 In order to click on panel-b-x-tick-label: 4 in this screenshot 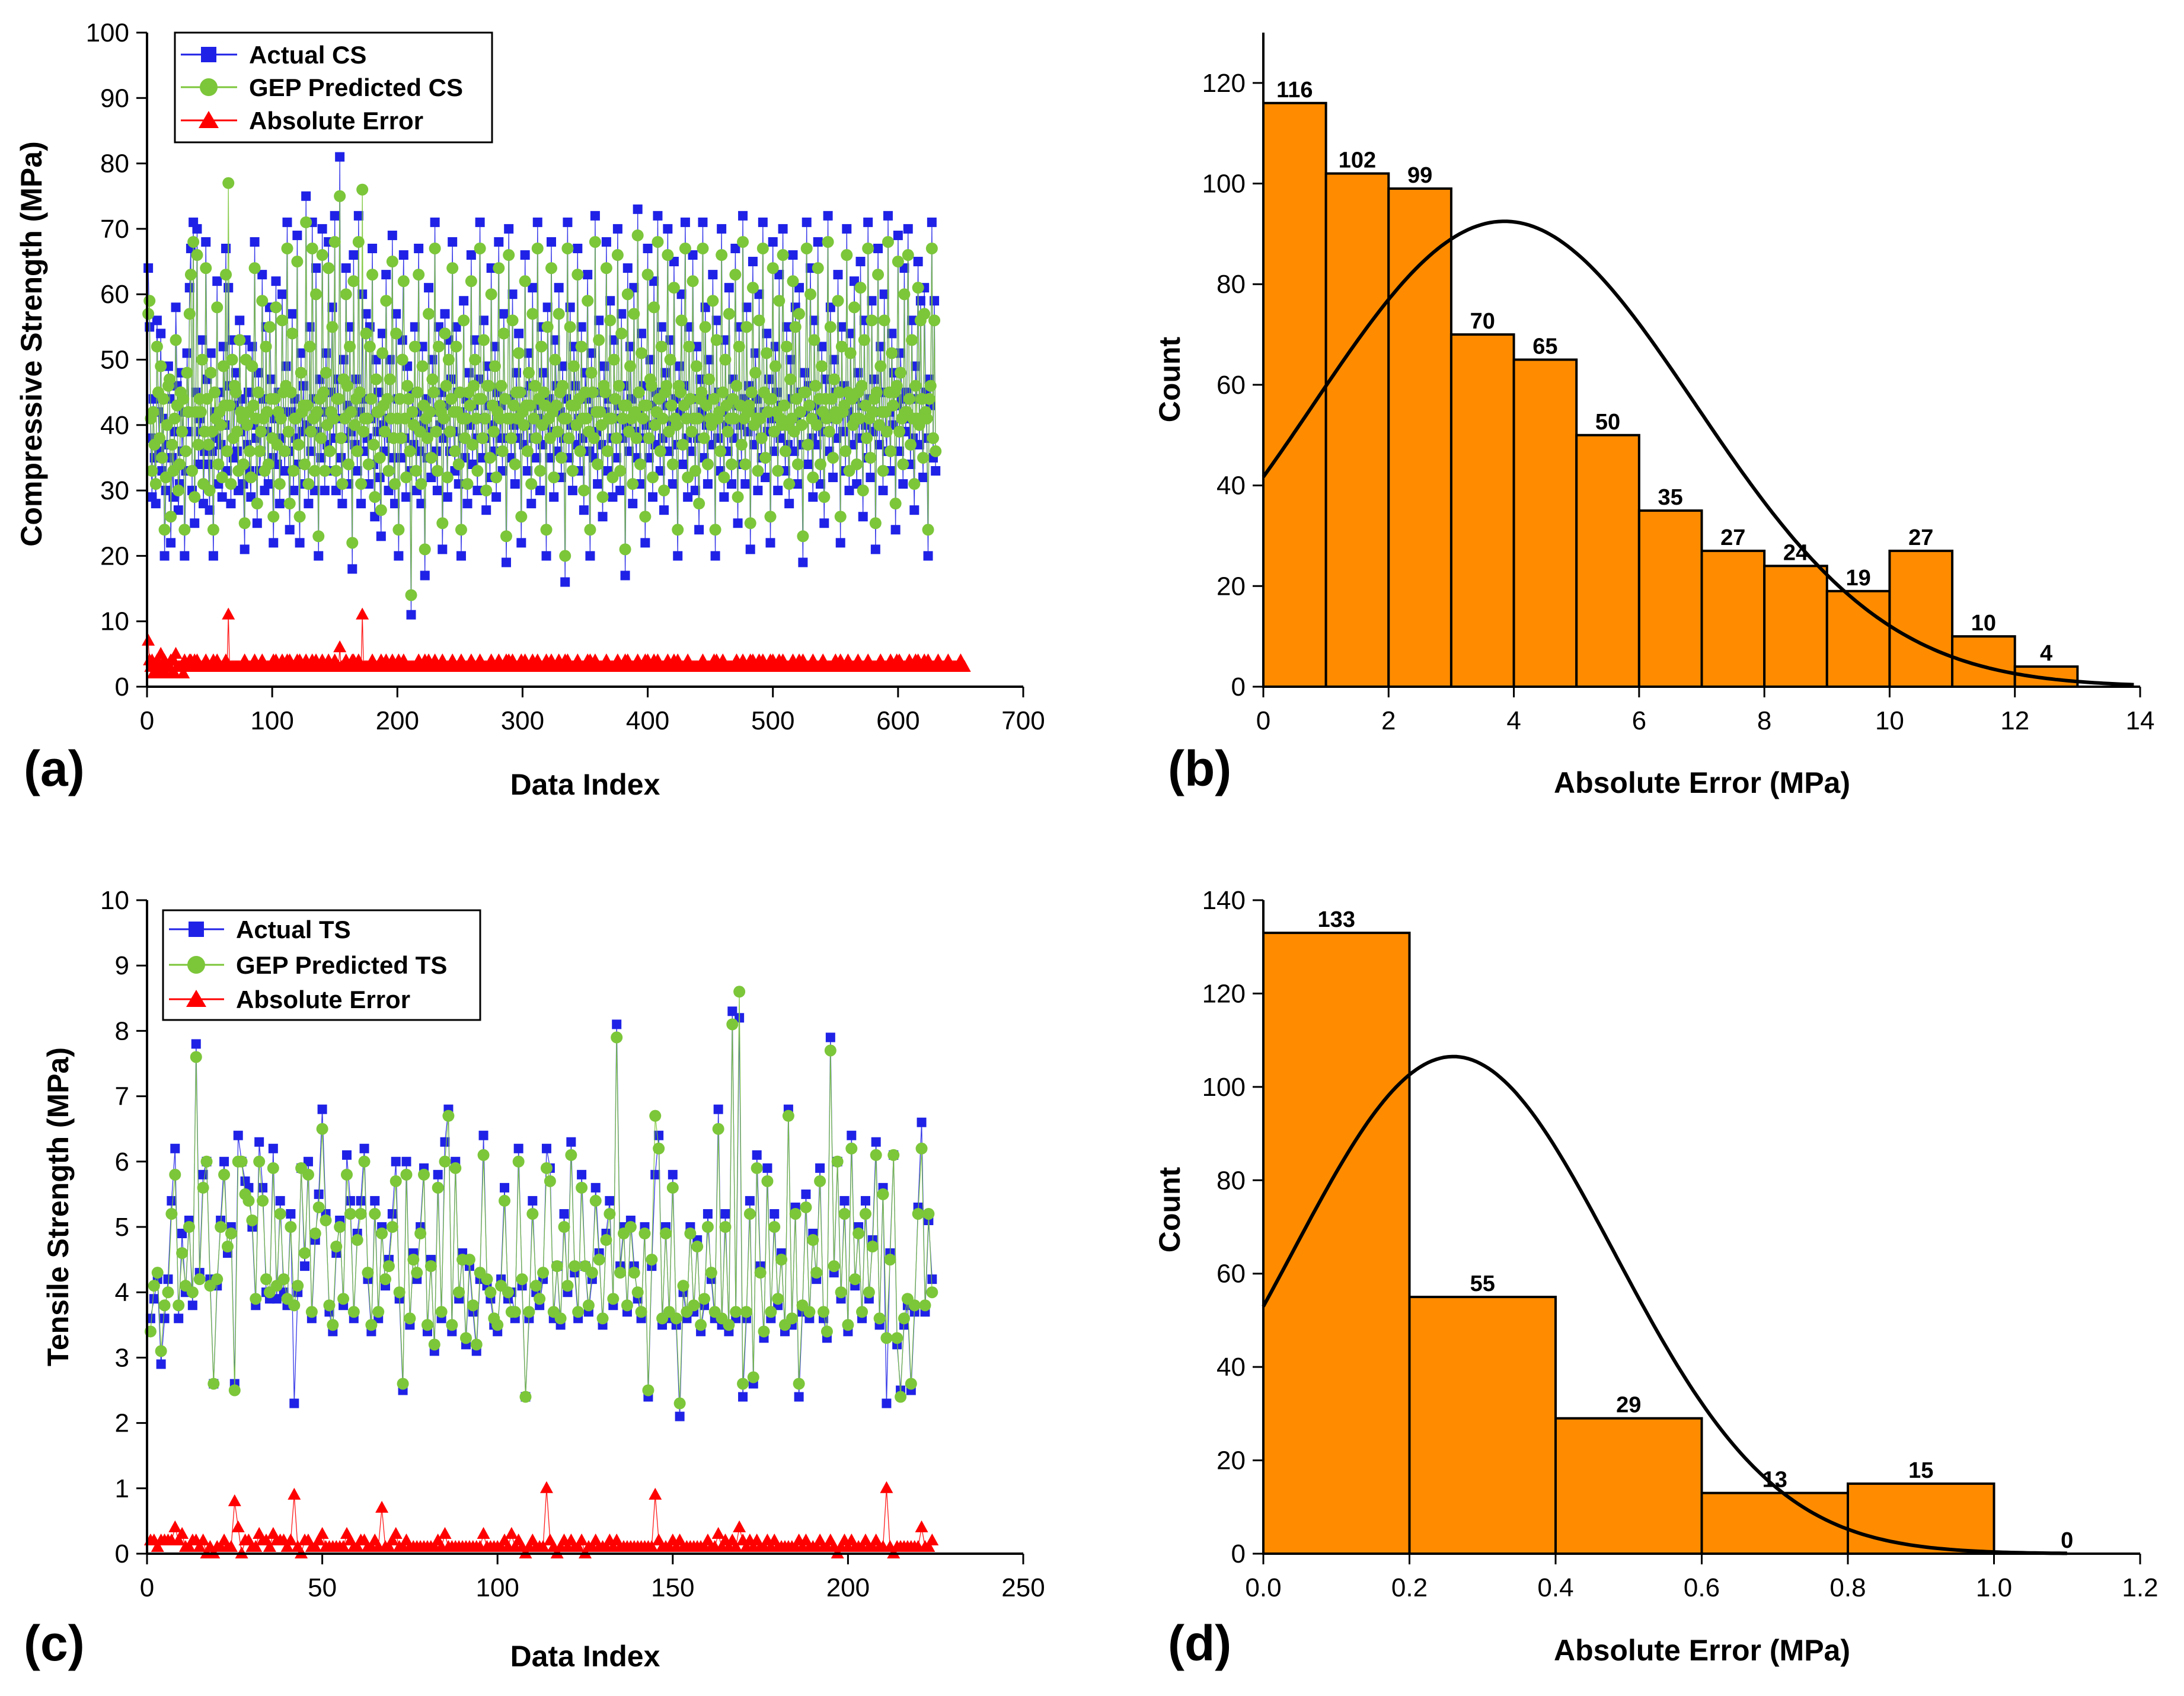, I will do `click(1514, 721)`.